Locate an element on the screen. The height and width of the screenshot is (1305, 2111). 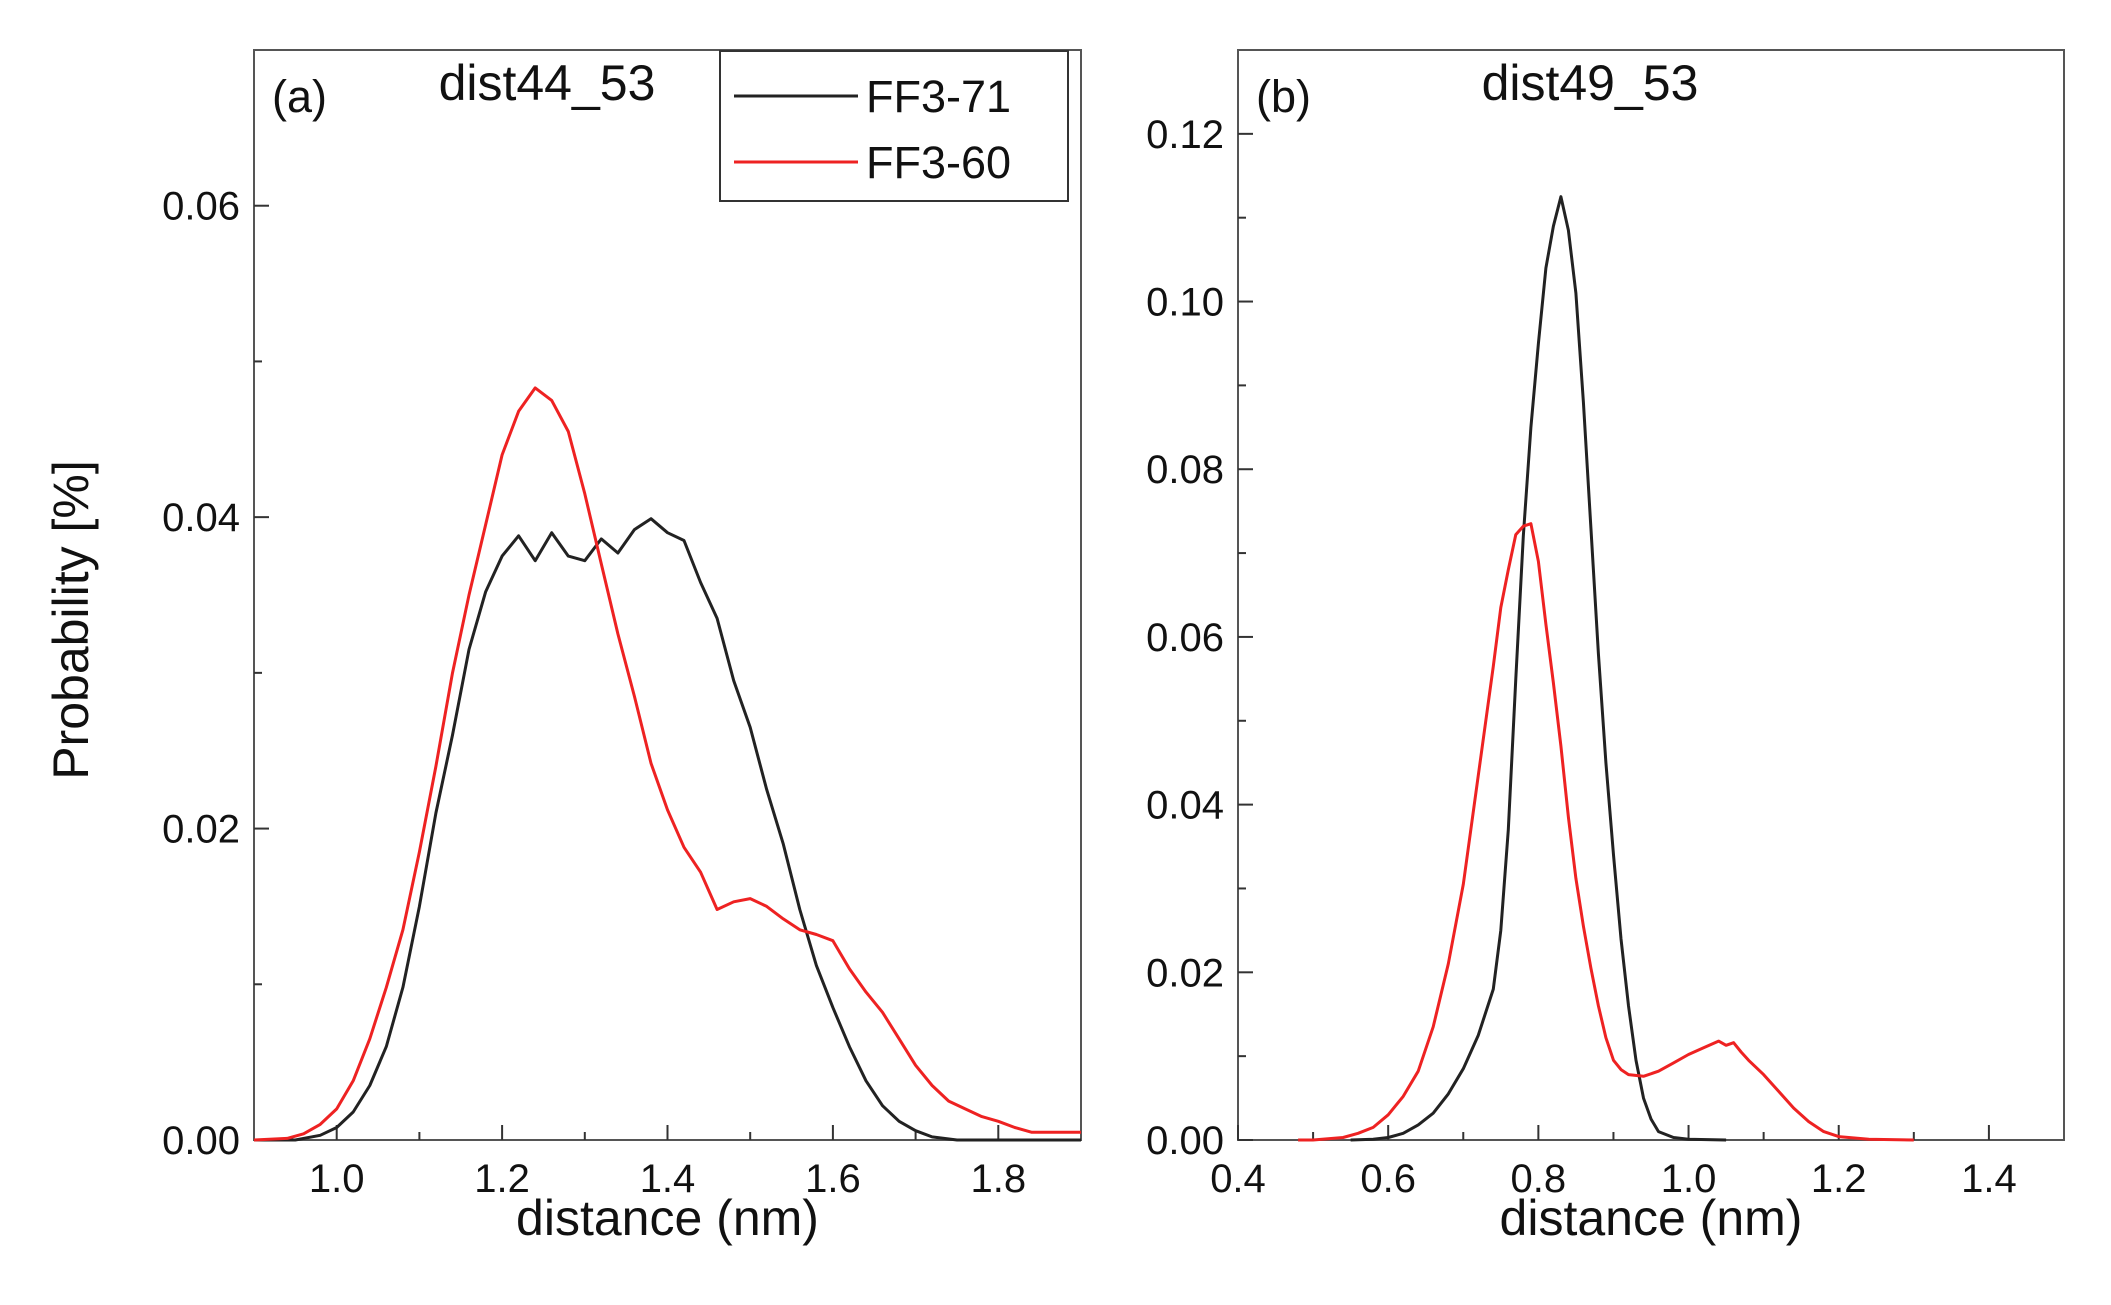
panel-title: dist44_53 is located at coordinates (547, 83).